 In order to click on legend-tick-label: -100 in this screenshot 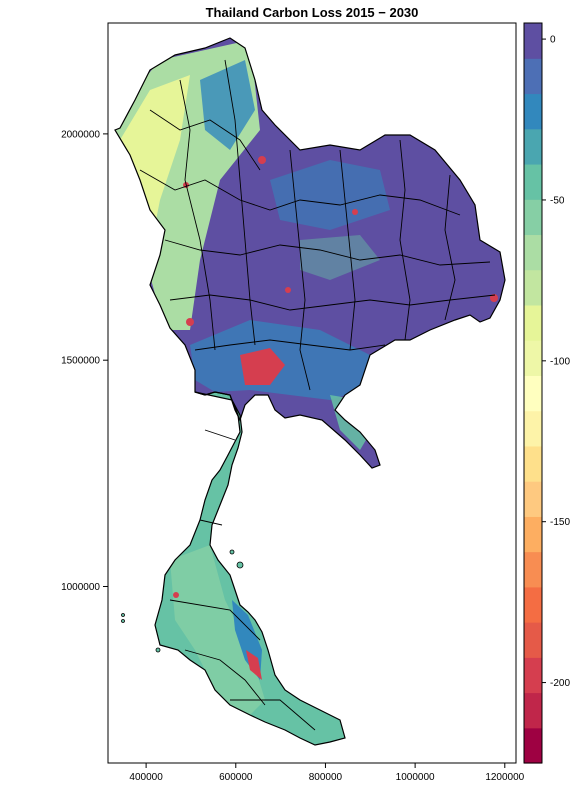, I will do `click(560, 361)`.